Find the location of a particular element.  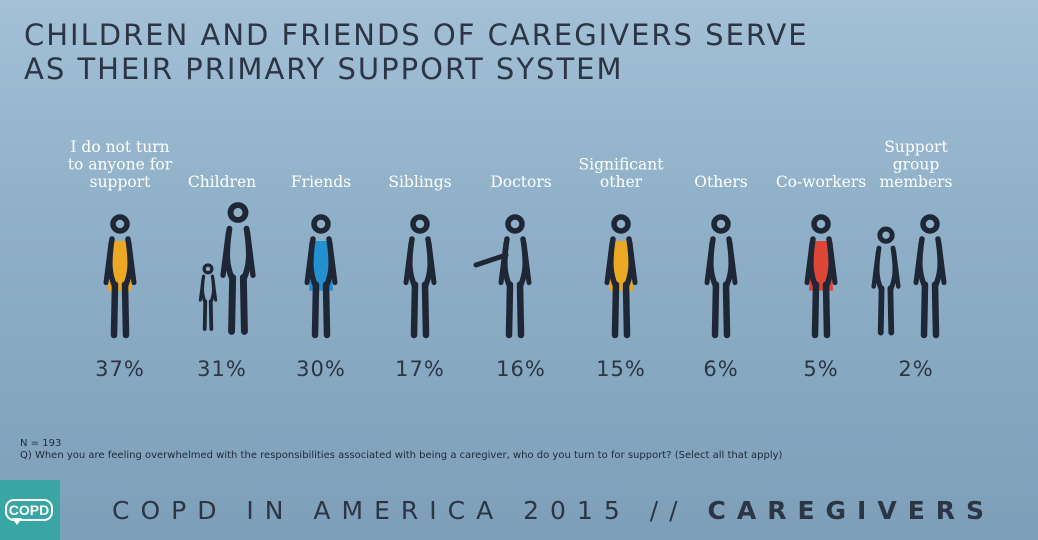

value-label-5: 15% is located at coordinates (621, 369).